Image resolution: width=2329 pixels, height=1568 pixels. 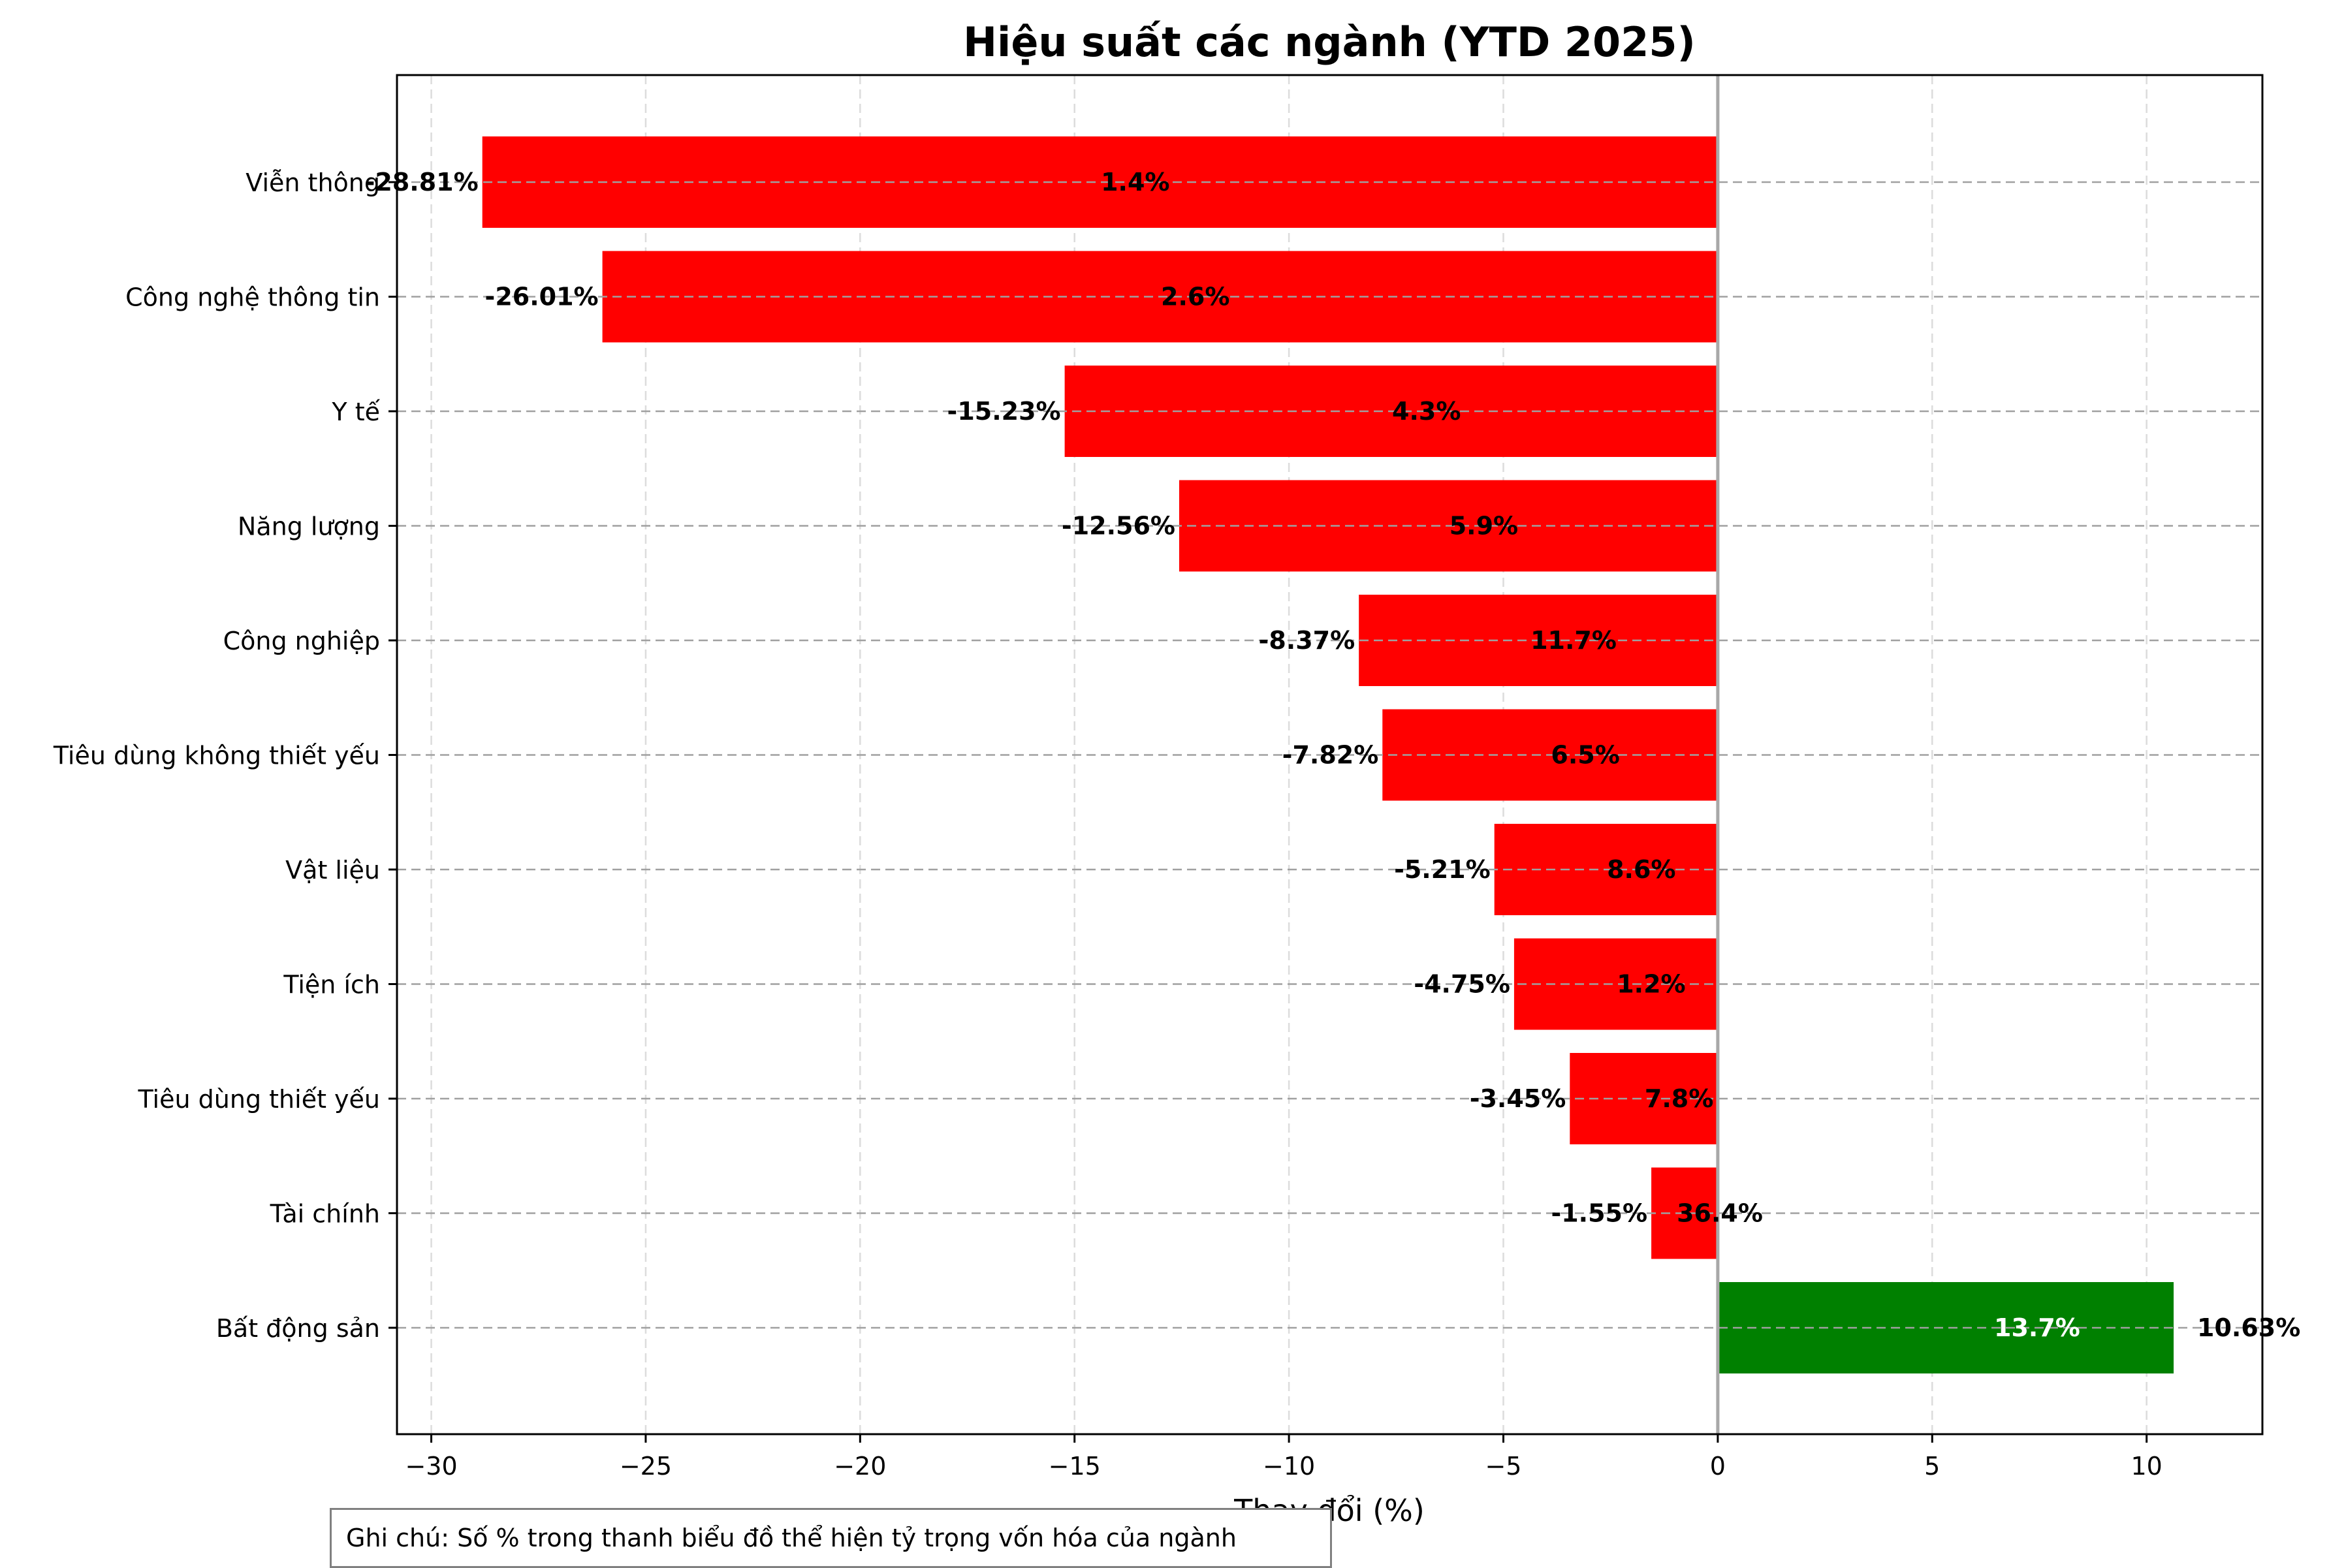 I want to click on value-label: -4.75%, so click(x=1462, y=985).